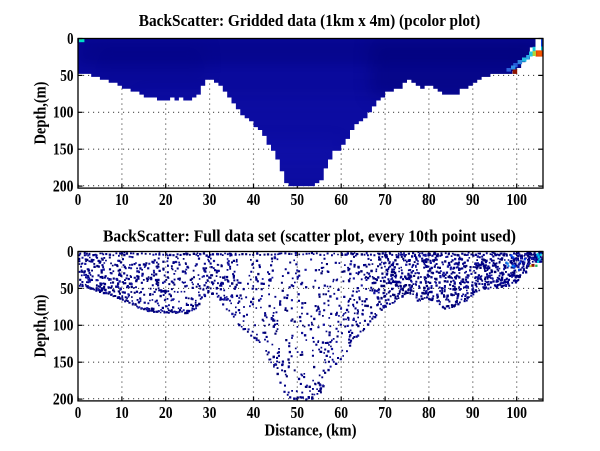 The image size is (600, 451). I want to click on svg-text: Distance, (km), so click(311, 429).